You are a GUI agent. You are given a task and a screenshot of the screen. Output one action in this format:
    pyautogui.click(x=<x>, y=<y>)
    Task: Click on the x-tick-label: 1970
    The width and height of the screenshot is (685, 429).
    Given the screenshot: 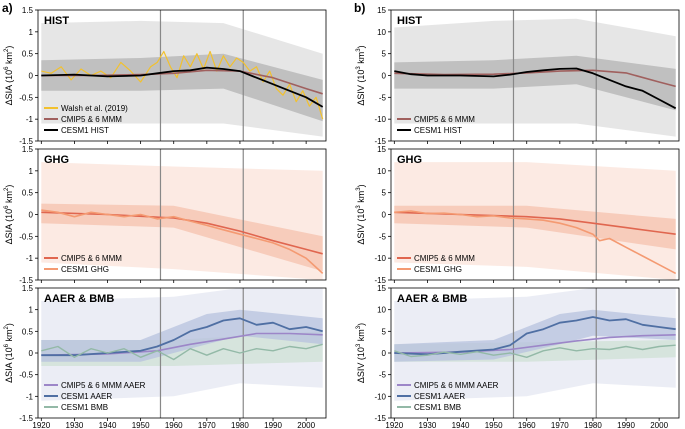 What is the action you would take?
    pyautogui.click(x=560, y=425)
    